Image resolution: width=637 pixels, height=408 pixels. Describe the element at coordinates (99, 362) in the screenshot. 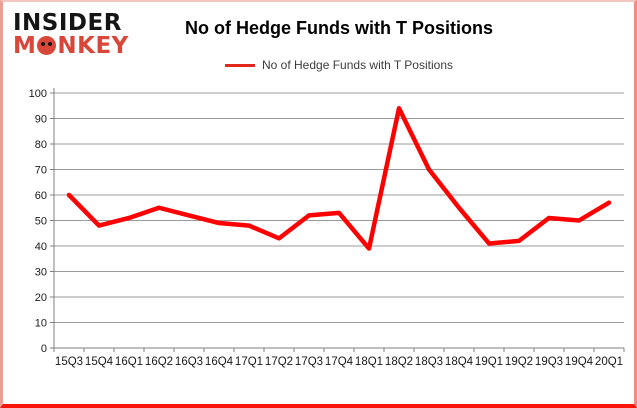

I see `x-axis-label: 15Q4` at that location.